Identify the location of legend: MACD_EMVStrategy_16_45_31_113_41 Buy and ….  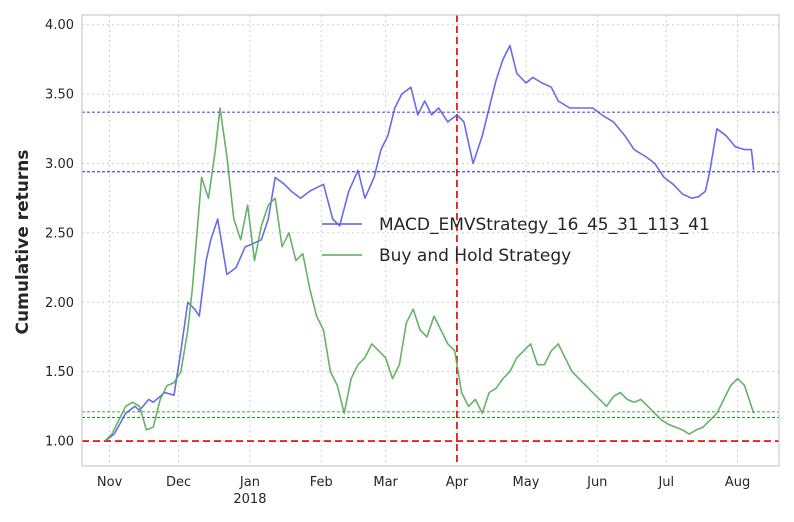
(516, 240).